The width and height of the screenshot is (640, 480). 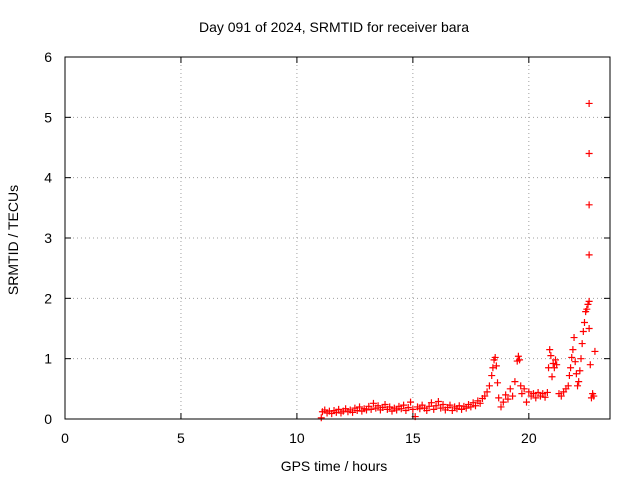 What do you see at coordinates (48, 238) in the screenshot?
I see `y-tick-label: 3` at bounding box center [48, 238].